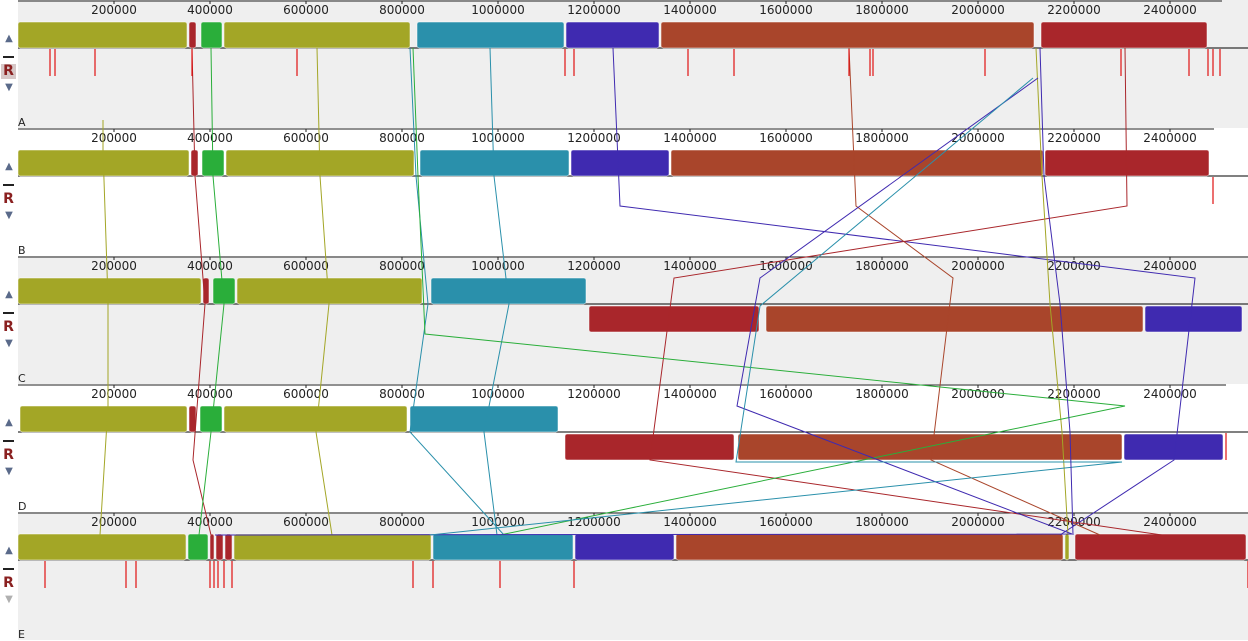 The image size is (1248, 641). I want to click on panel-a-controls: ▲ R ▼, so click(9, 64).